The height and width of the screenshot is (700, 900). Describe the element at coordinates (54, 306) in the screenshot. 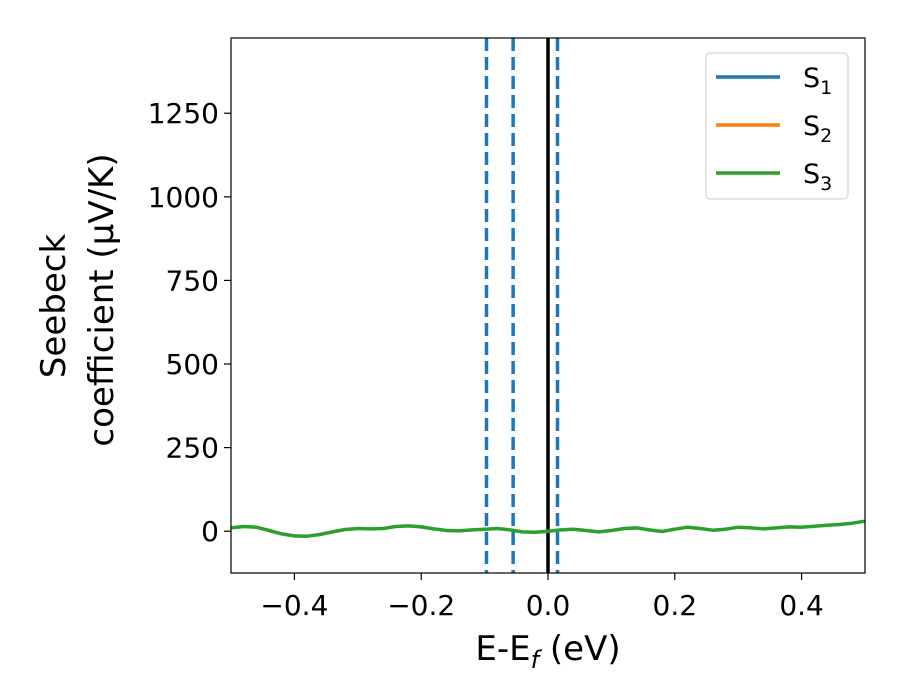

I see `y-axis-label-line1: Seebeck` at that location.